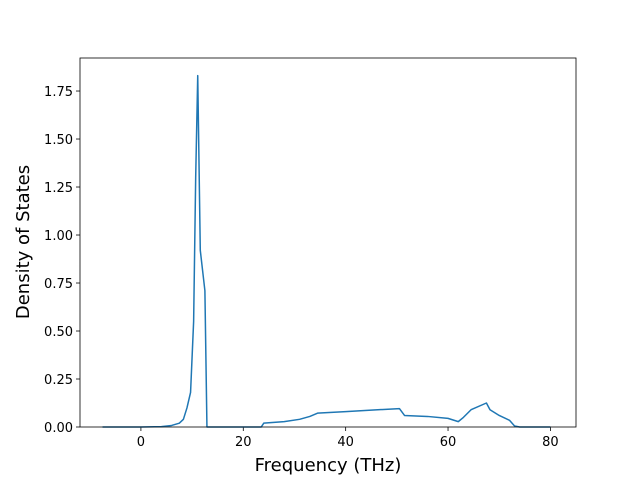 The width and height of the screenshot is (640, 480). What do you see at coordinates (243, 442) in the screenshot?
I see `x-tick-label: 20` at bounding box center [243, 442].